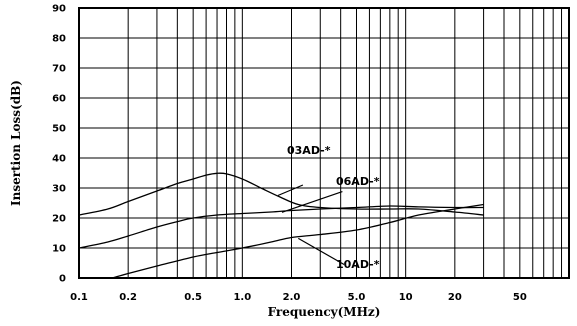 This screenshot has height=326, width=577. I want to click on x-tick-label: 2.0, so click(292, 297).